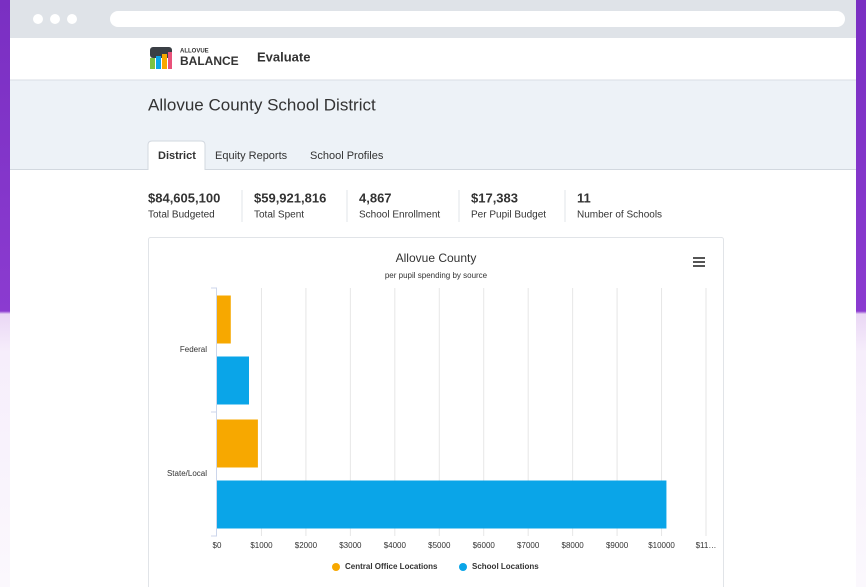  What do you see at coordinates (283, 56) in the screenshot?
I see `nav-link: Evaluate` at bounding box center [283, 56].